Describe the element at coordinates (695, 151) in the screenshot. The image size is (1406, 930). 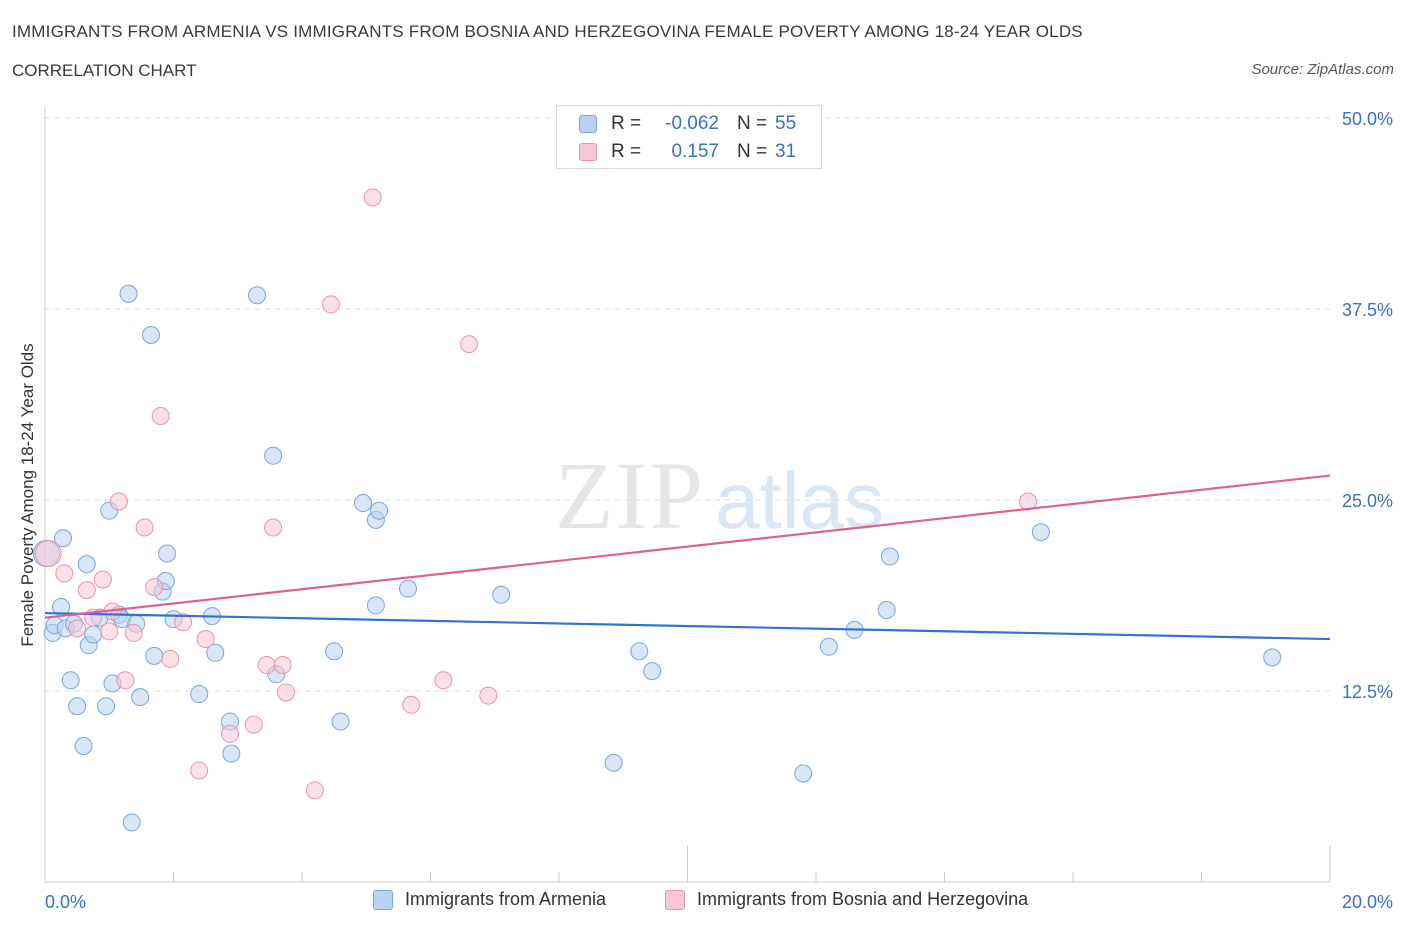
I see `r-value: 0.157` at that location.